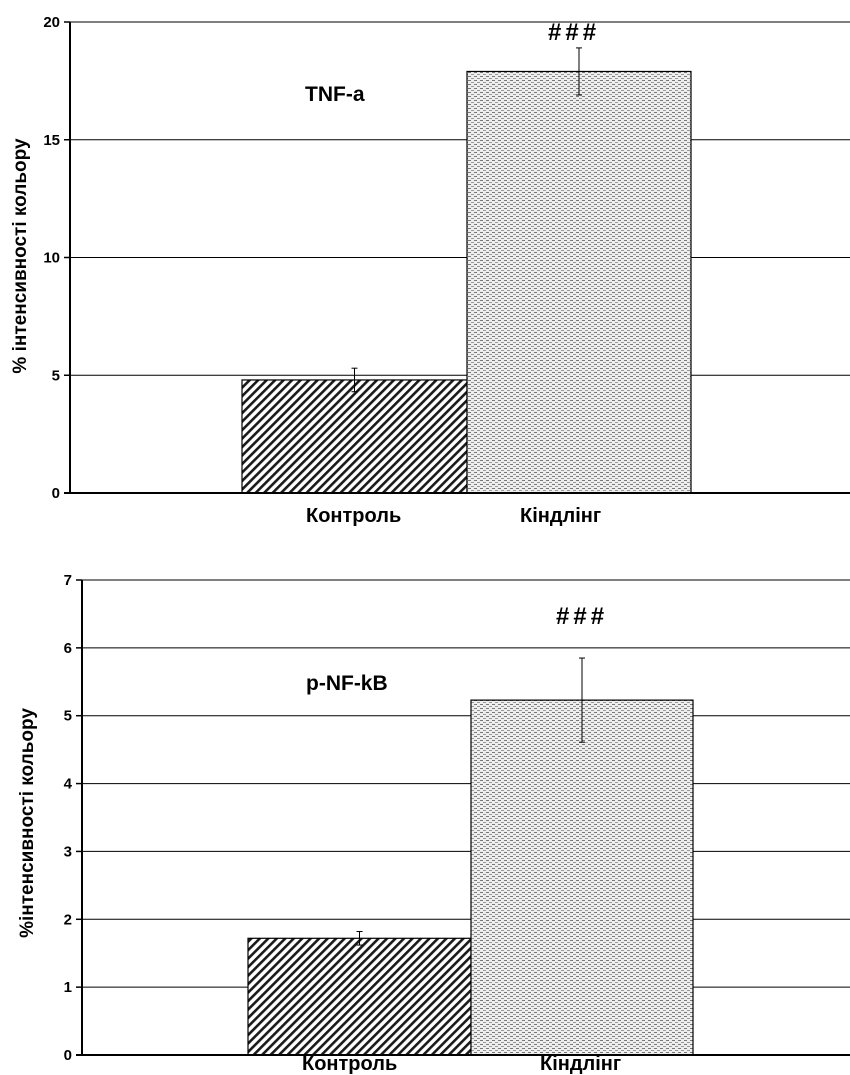 The height and width of the screenshot is (1075, 850). What do you see at coordinates (68, 851) in the screenshot?
I see `y-tick-label: 3` at bounding box center [68, 851].